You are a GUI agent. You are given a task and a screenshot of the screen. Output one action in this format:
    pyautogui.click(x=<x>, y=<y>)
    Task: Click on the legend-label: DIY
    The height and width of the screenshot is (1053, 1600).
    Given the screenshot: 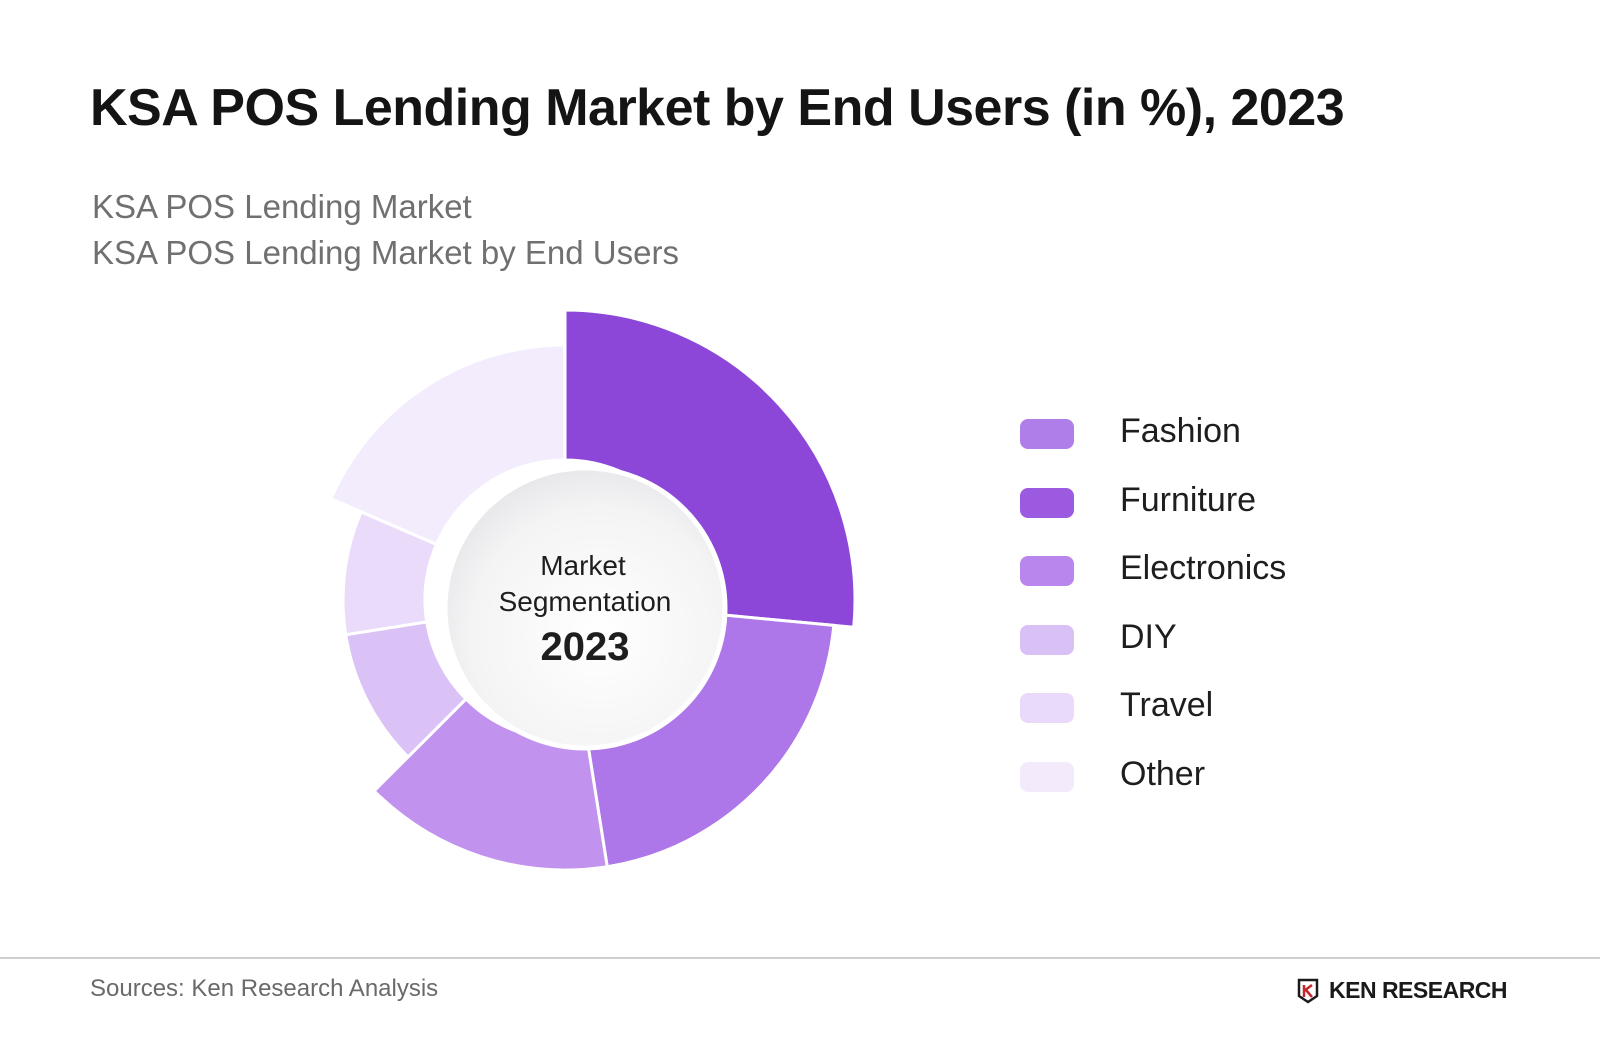 What is the action you would take?
    pyautogui.click(x=1148, y=636)
    